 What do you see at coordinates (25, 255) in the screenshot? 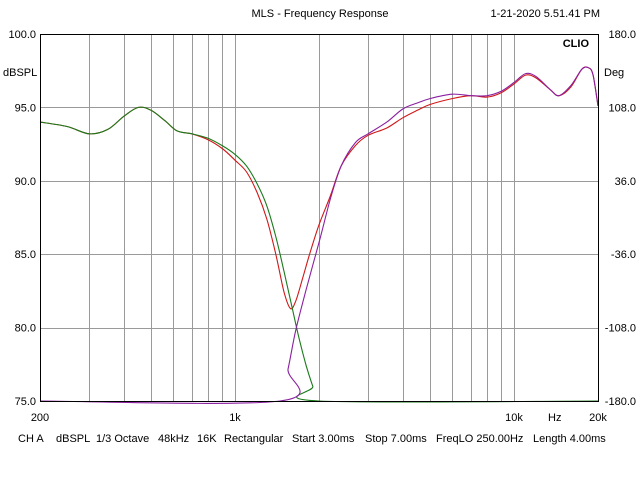
I see `y-left-tick-label: 85.0` at bounding box center [25, 255].